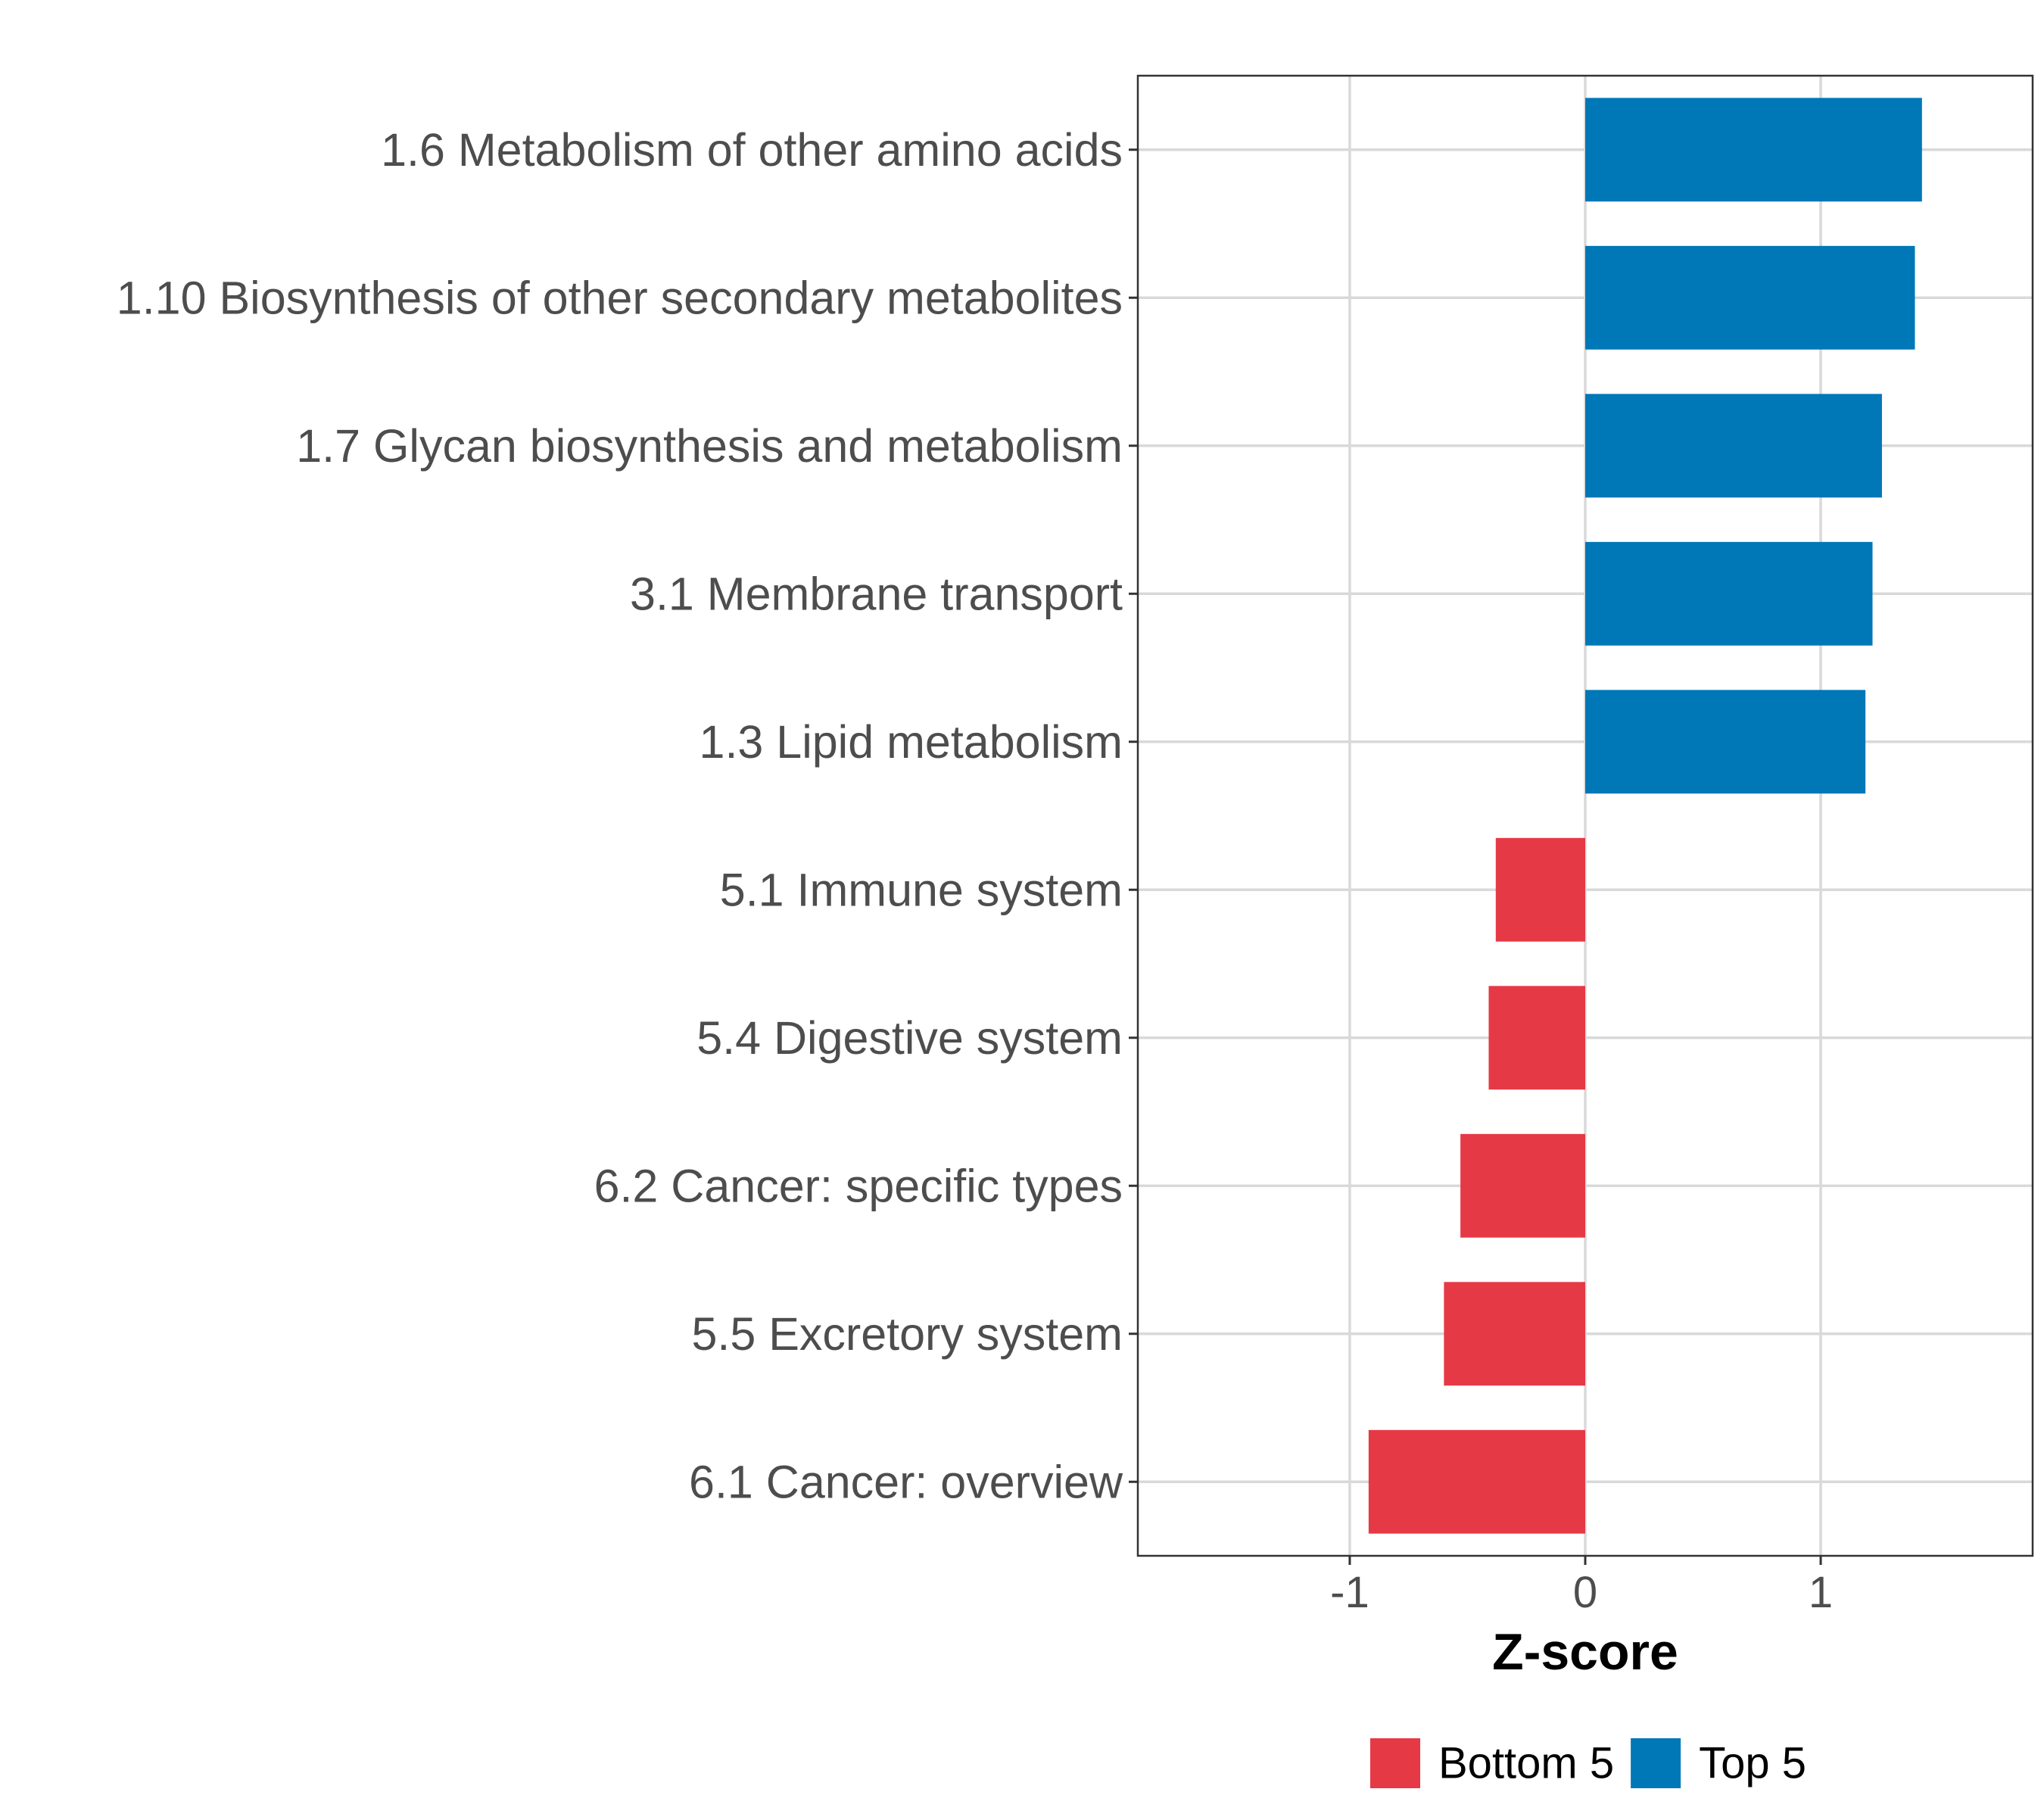  I want to click on legend: Bottom 5 Top 5, so click(1588, 1763).